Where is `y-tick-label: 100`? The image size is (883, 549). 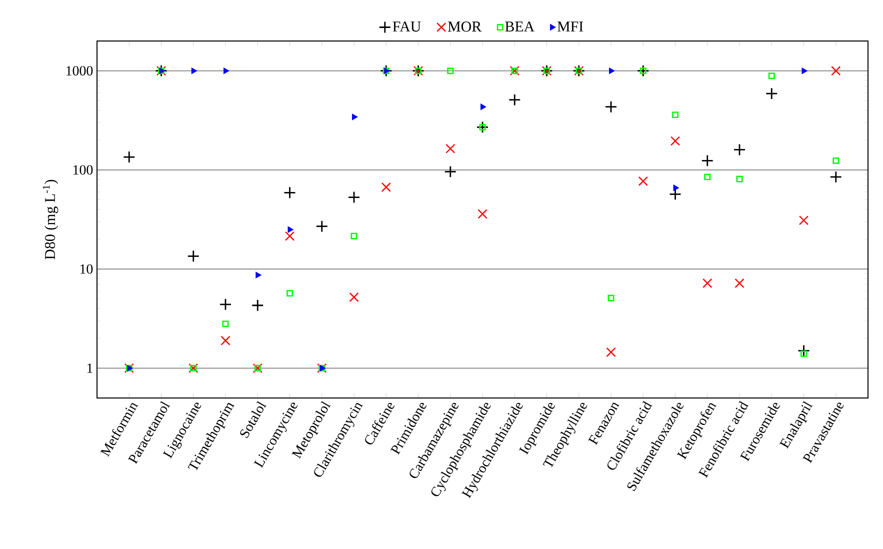 y-tick-label: 100 is located at coordinates (83, 170).